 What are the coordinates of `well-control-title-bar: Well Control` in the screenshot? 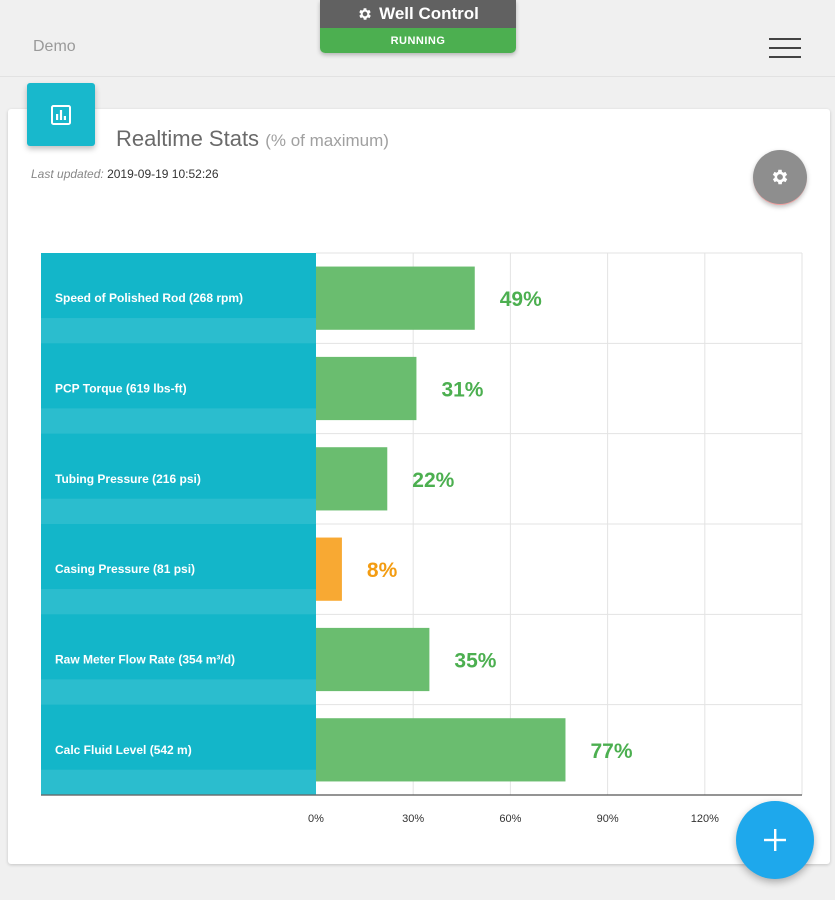 It's located at (418, 14).